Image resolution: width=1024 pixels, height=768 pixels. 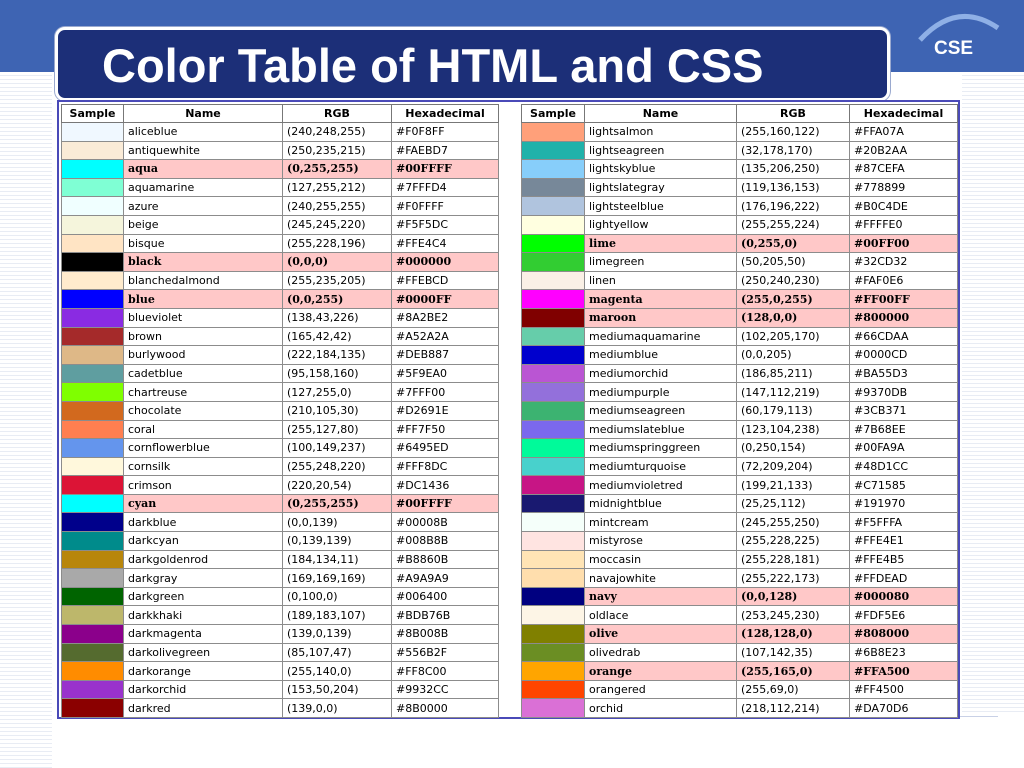 I want to click on color-name: mediumslateblue, so click(x=660, y=429).